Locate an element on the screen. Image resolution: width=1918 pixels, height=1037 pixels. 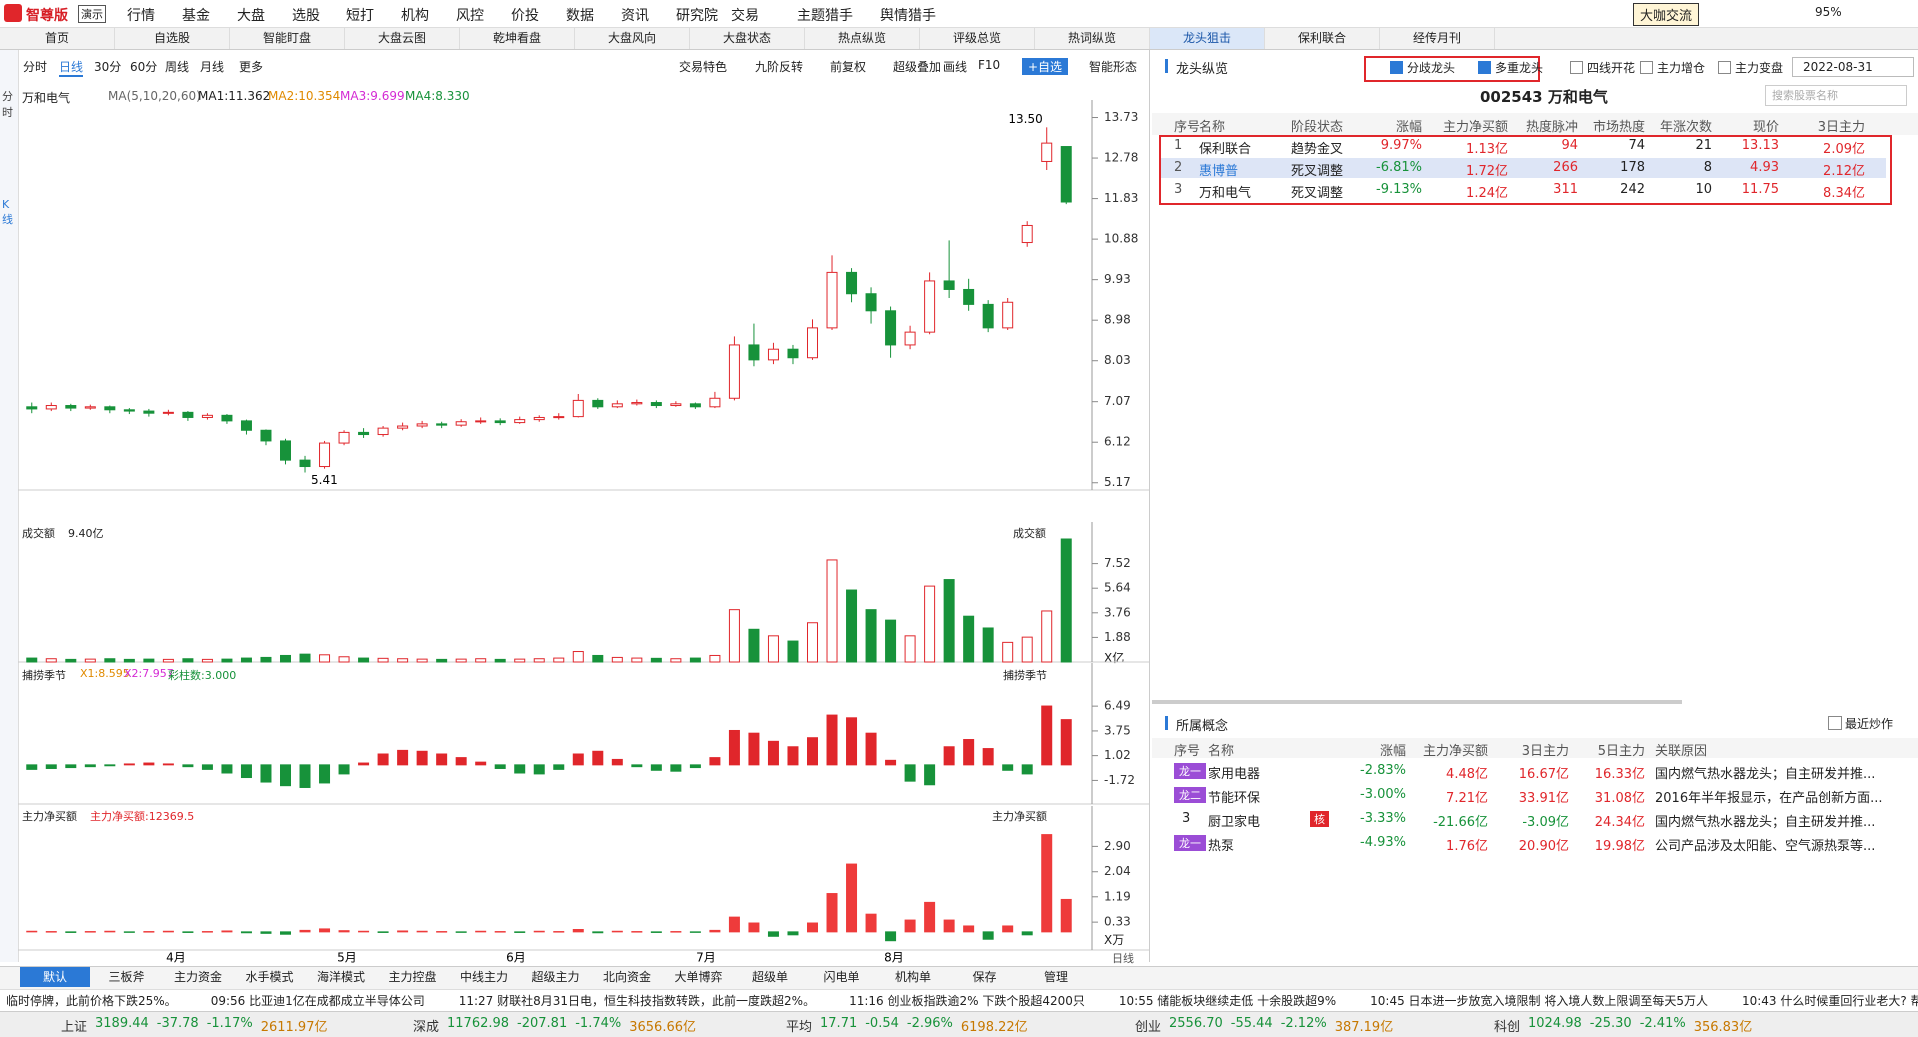
tab: 大盘云图 is located at coordinates (402, 38).